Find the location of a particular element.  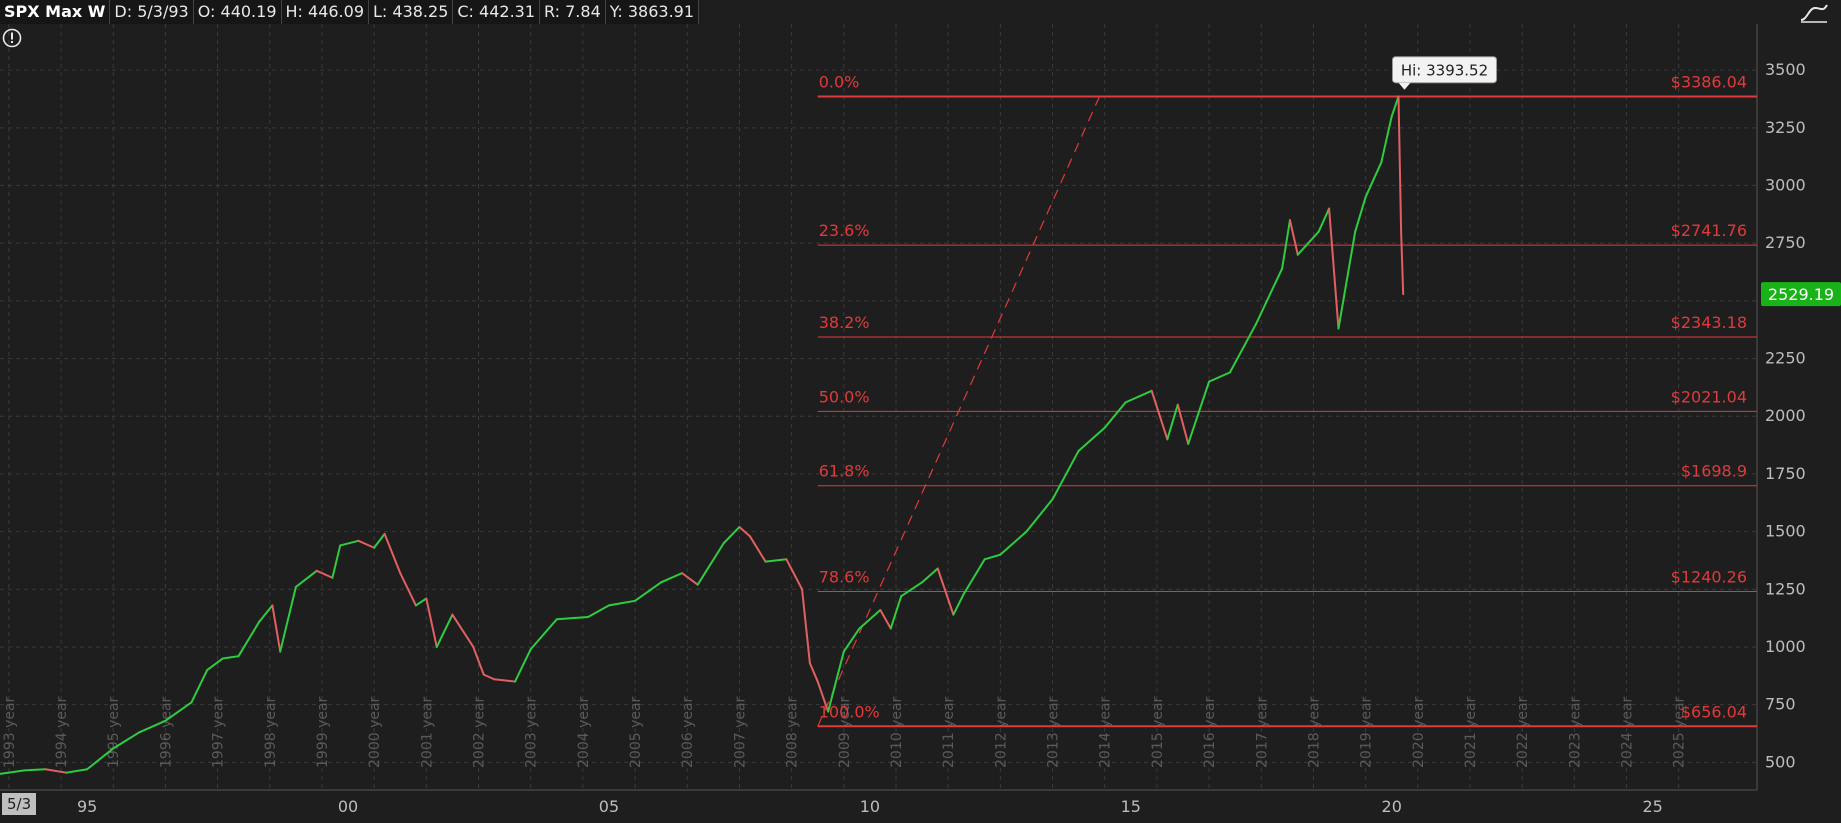

time-tick-label: 25 is located at coordinates (1652, 806).